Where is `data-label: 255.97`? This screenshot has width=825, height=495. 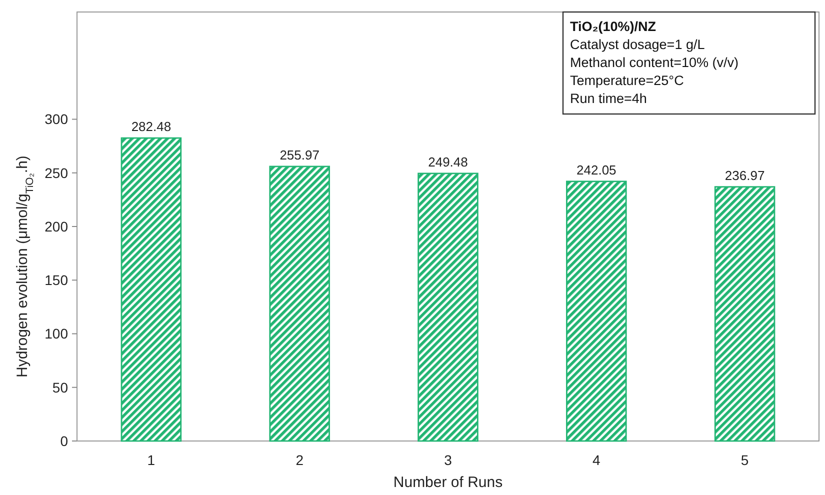 data-label: 255.97 is located at coordinates (300, 154).